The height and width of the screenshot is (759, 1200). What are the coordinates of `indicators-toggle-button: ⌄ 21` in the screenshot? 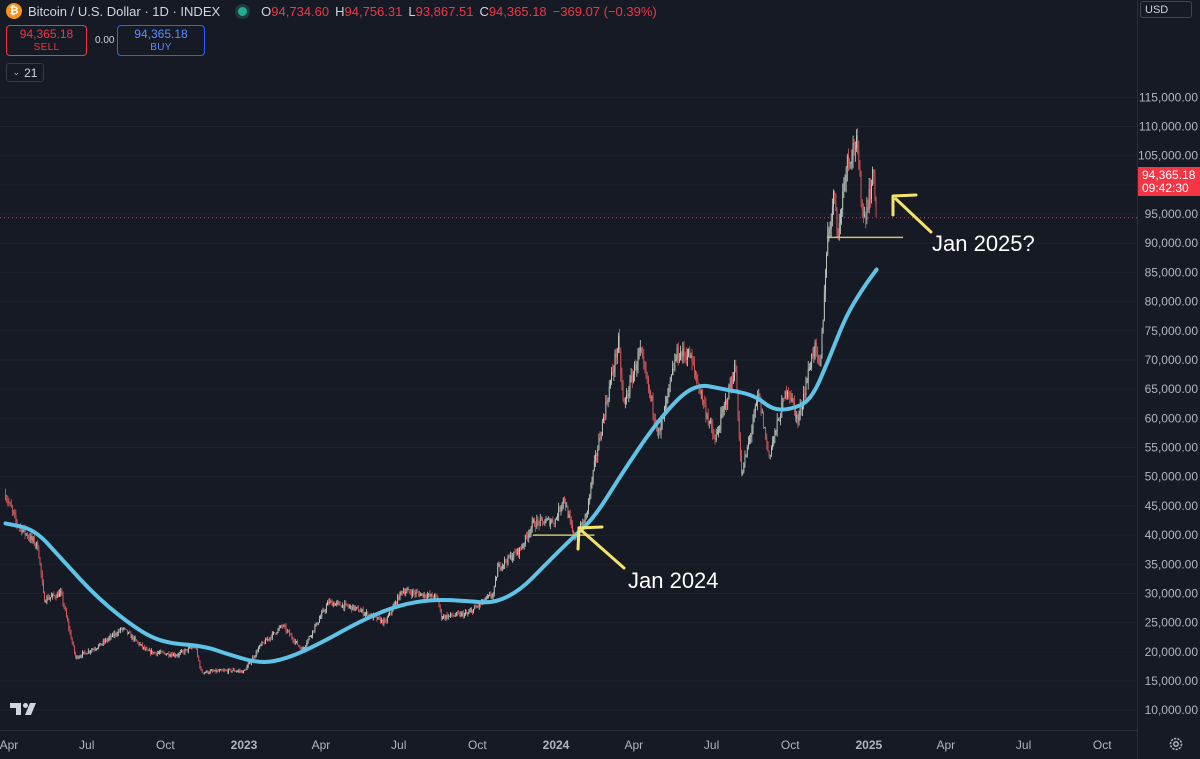 It's located at (25, 72).